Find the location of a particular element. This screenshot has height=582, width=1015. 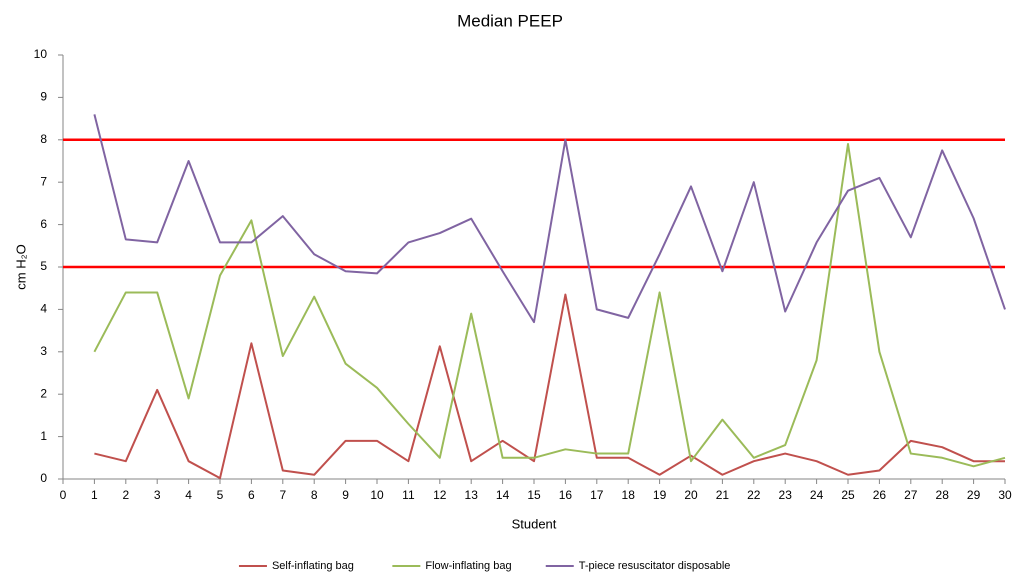

x-tick-label: 2 is located at coordinates (125, 495).